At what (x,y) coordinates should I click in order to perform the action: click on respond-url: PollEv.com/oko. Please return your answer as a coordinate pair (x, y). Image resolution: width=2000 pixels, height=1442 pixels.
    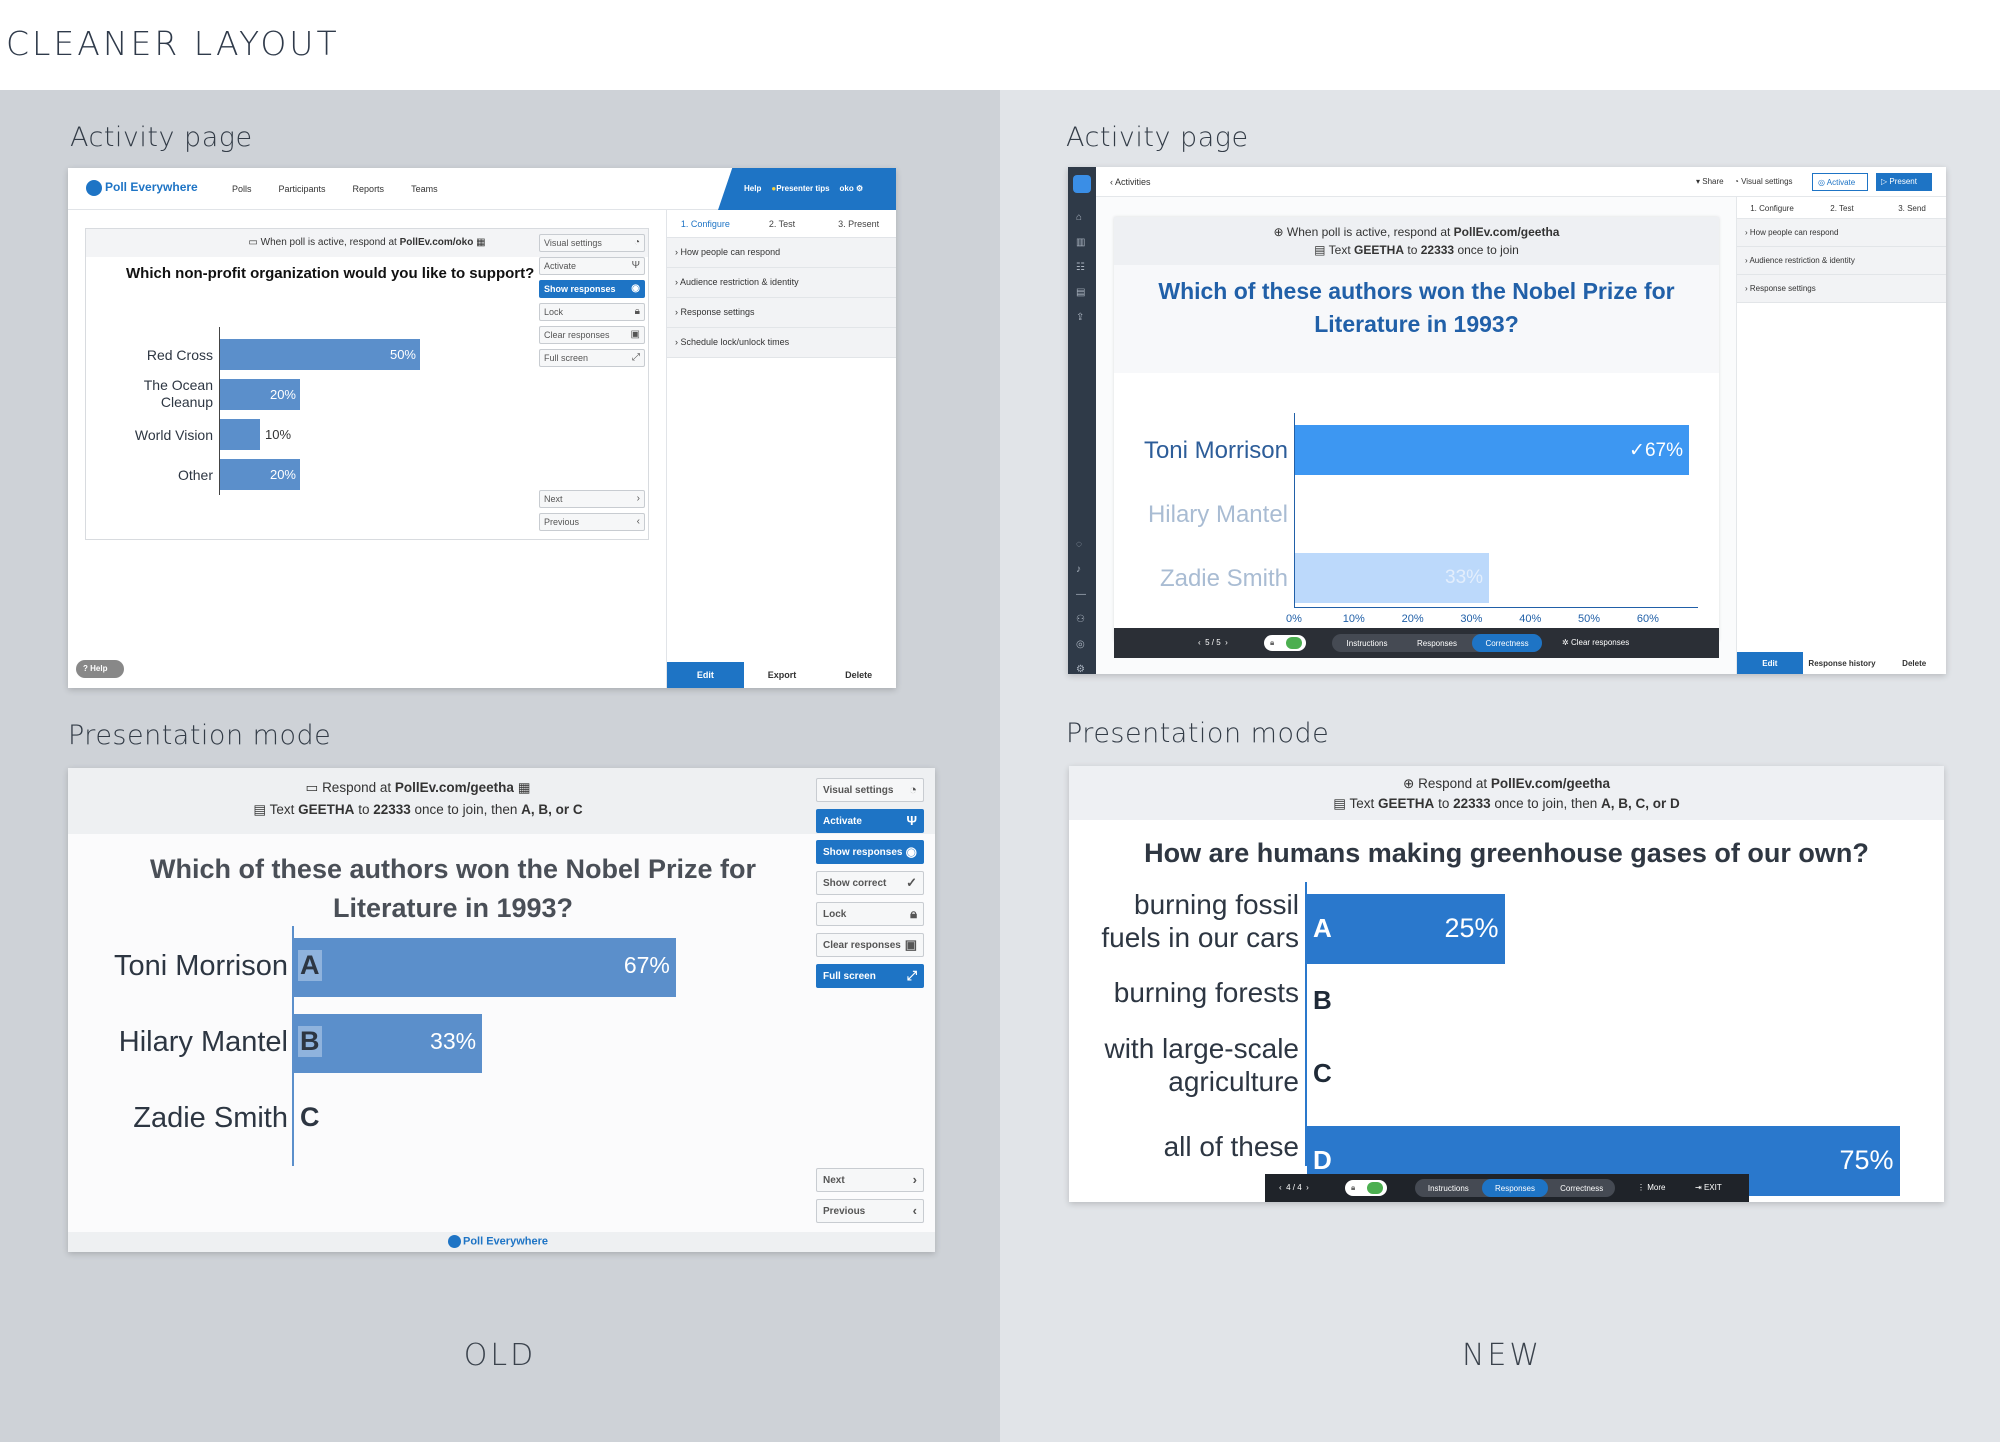
    Looking at the image, I should click on (436, 242).